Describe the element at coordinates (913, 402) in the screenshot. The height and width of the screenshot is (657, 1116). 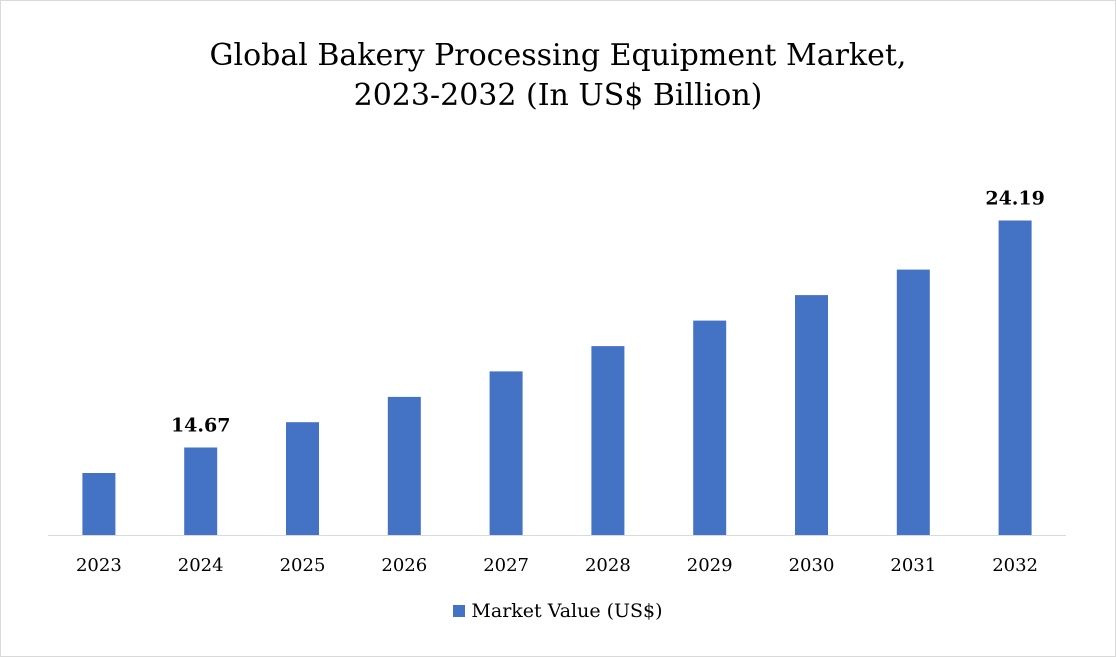
I see `bar-2031` at that location.